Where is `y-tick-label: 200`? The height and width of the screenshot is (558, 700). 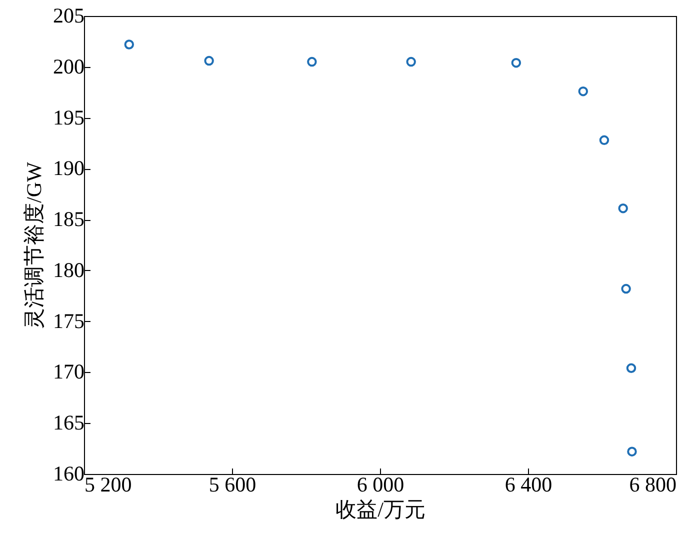
y-tick-label: 200 is located at coordinates (68, 66).